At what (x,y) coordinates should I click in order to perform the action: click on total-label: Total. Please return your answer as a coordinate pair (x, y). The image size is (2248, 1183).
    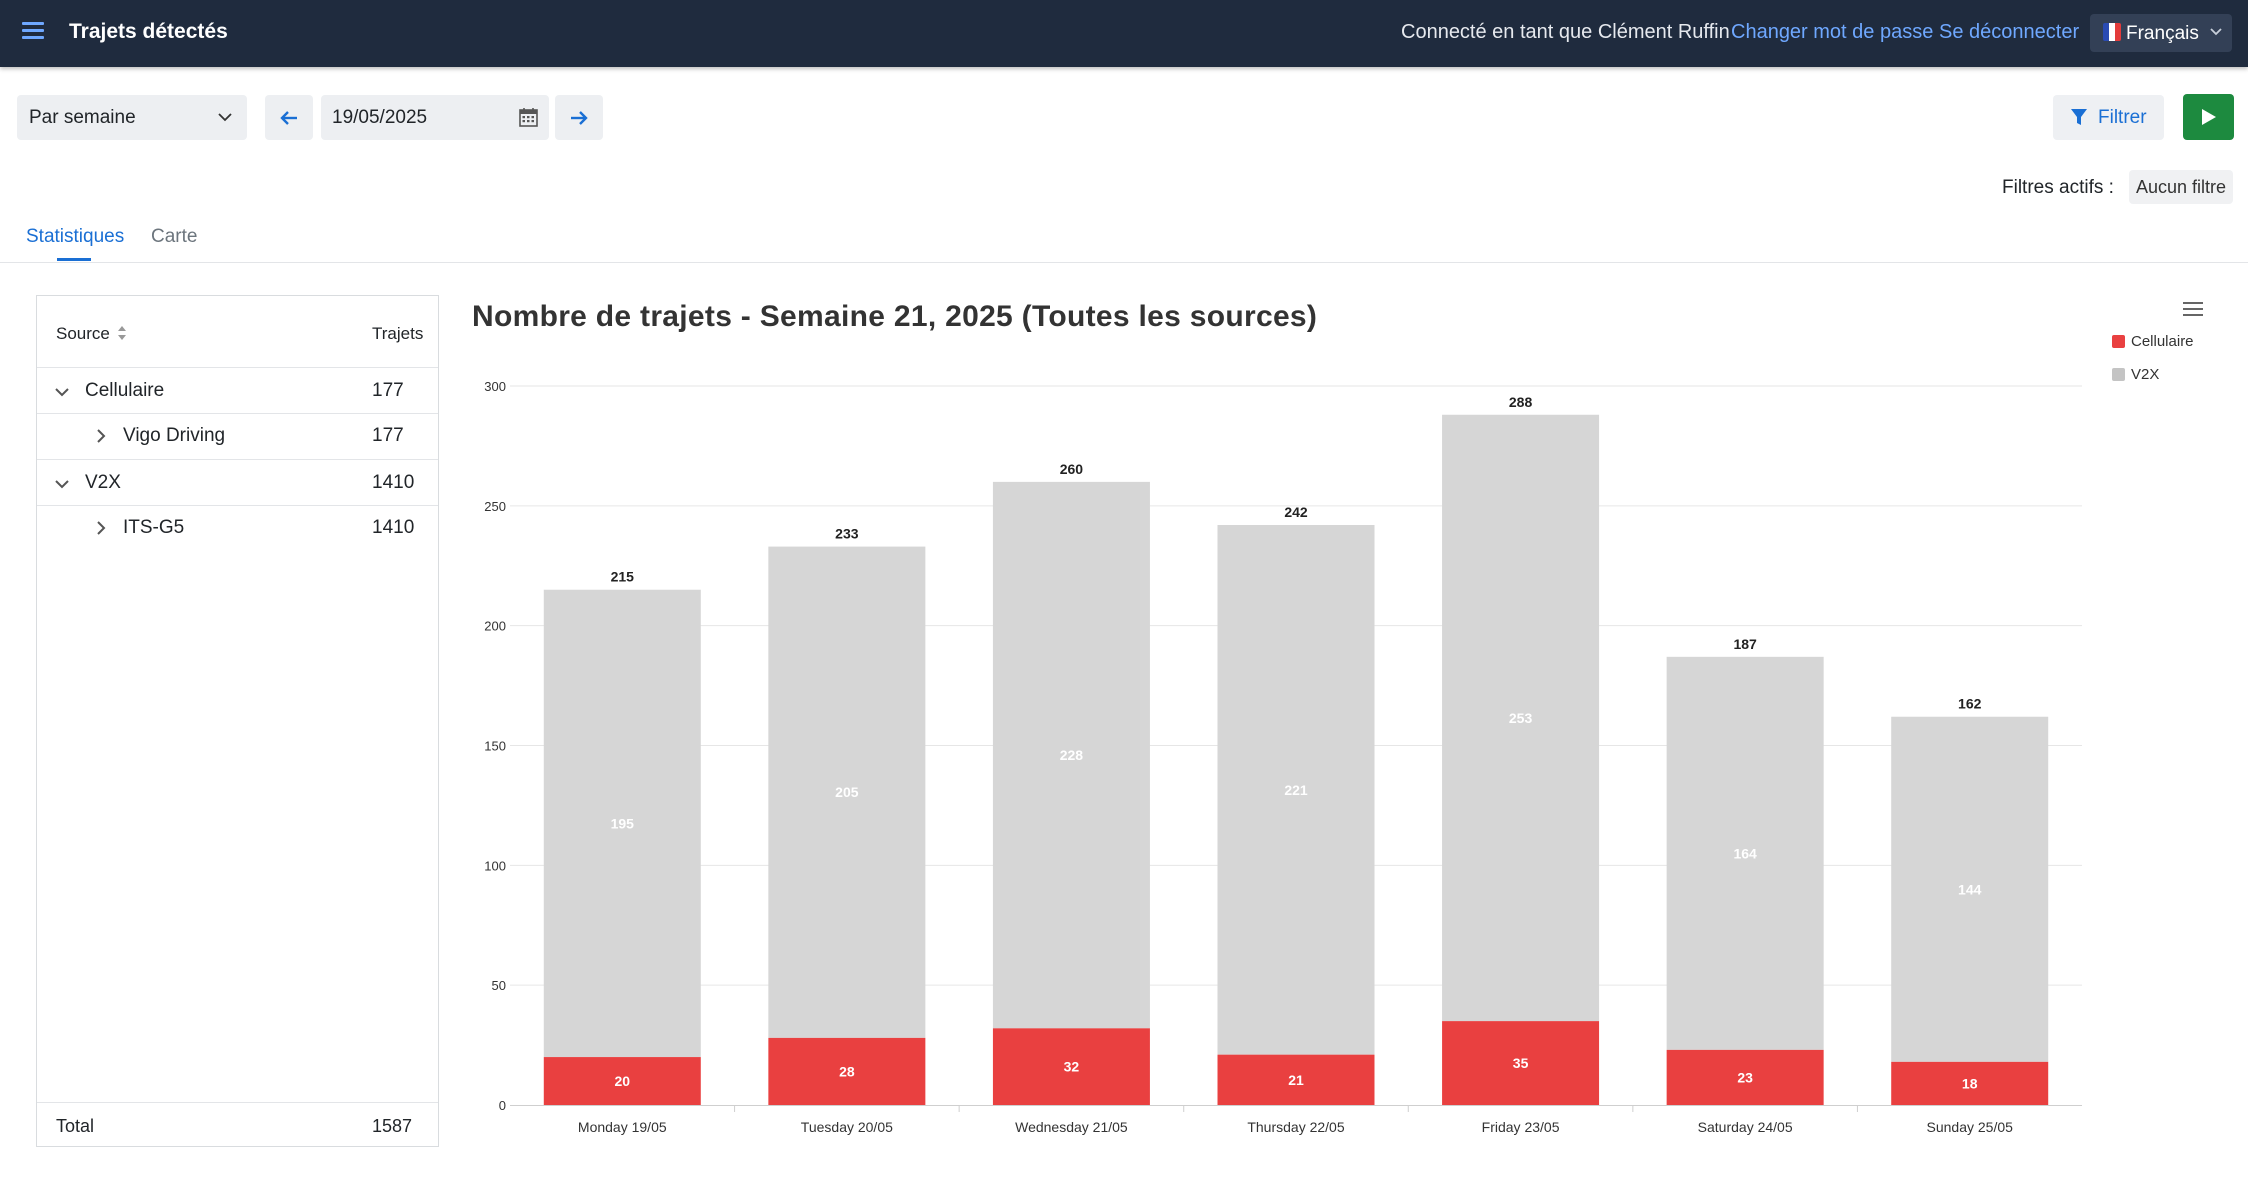
    Looking at the image, I should click on (75, 1126).